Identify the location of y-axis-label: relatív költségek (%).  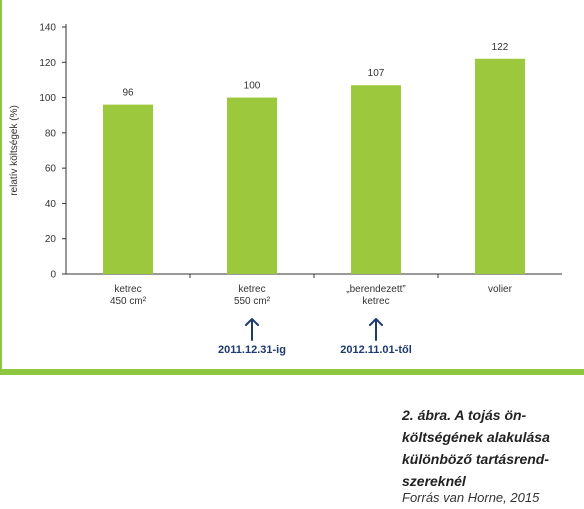
(14, 150).